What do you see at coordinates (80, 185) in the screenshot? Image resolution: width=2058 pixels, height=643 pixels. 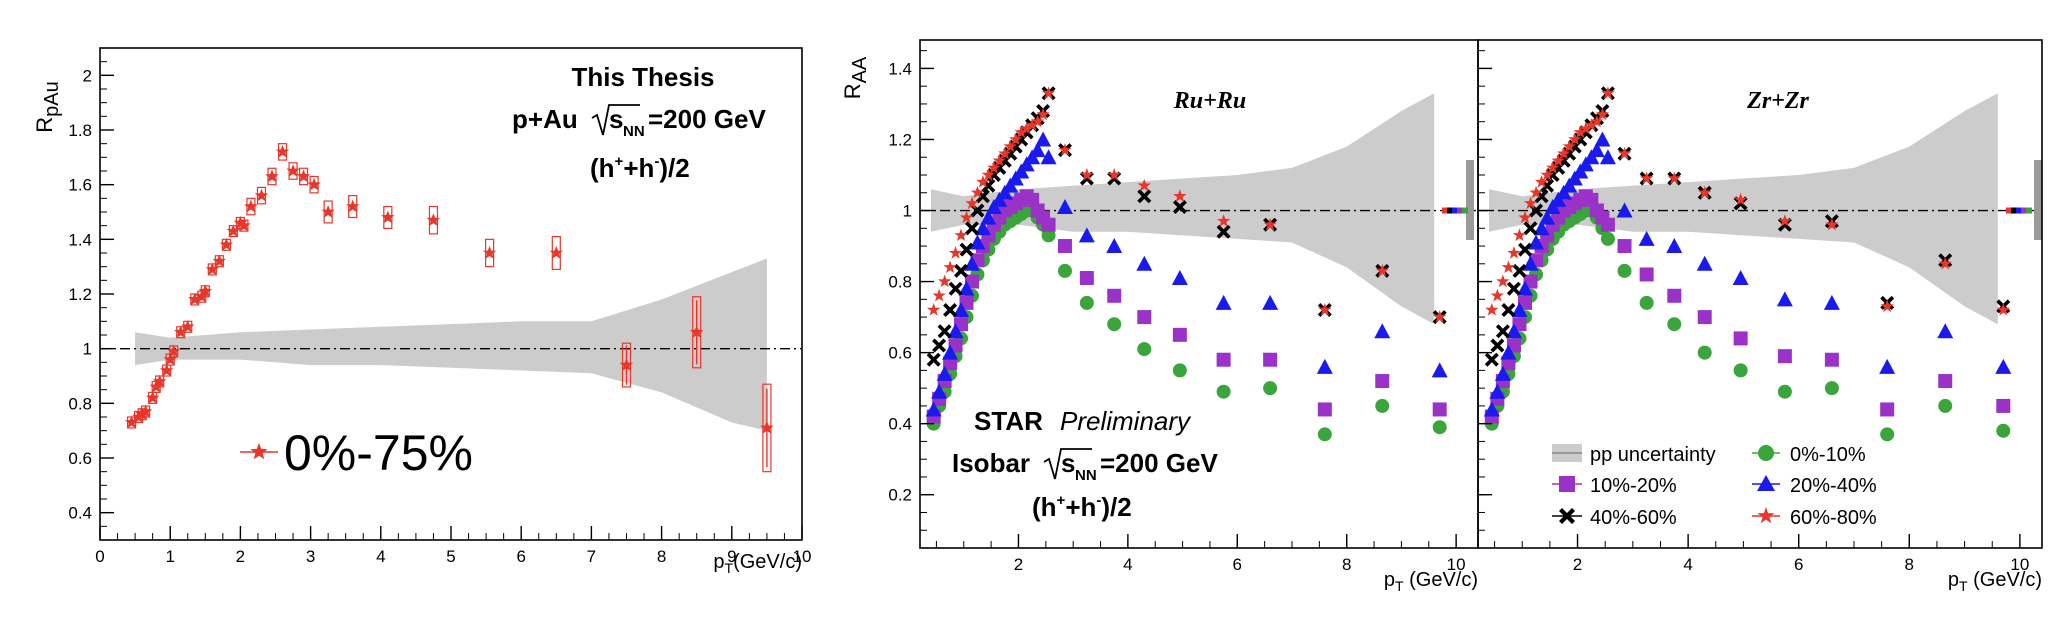 I see `left-y-tick-label: 1.6` at bounding box center [80, 185].